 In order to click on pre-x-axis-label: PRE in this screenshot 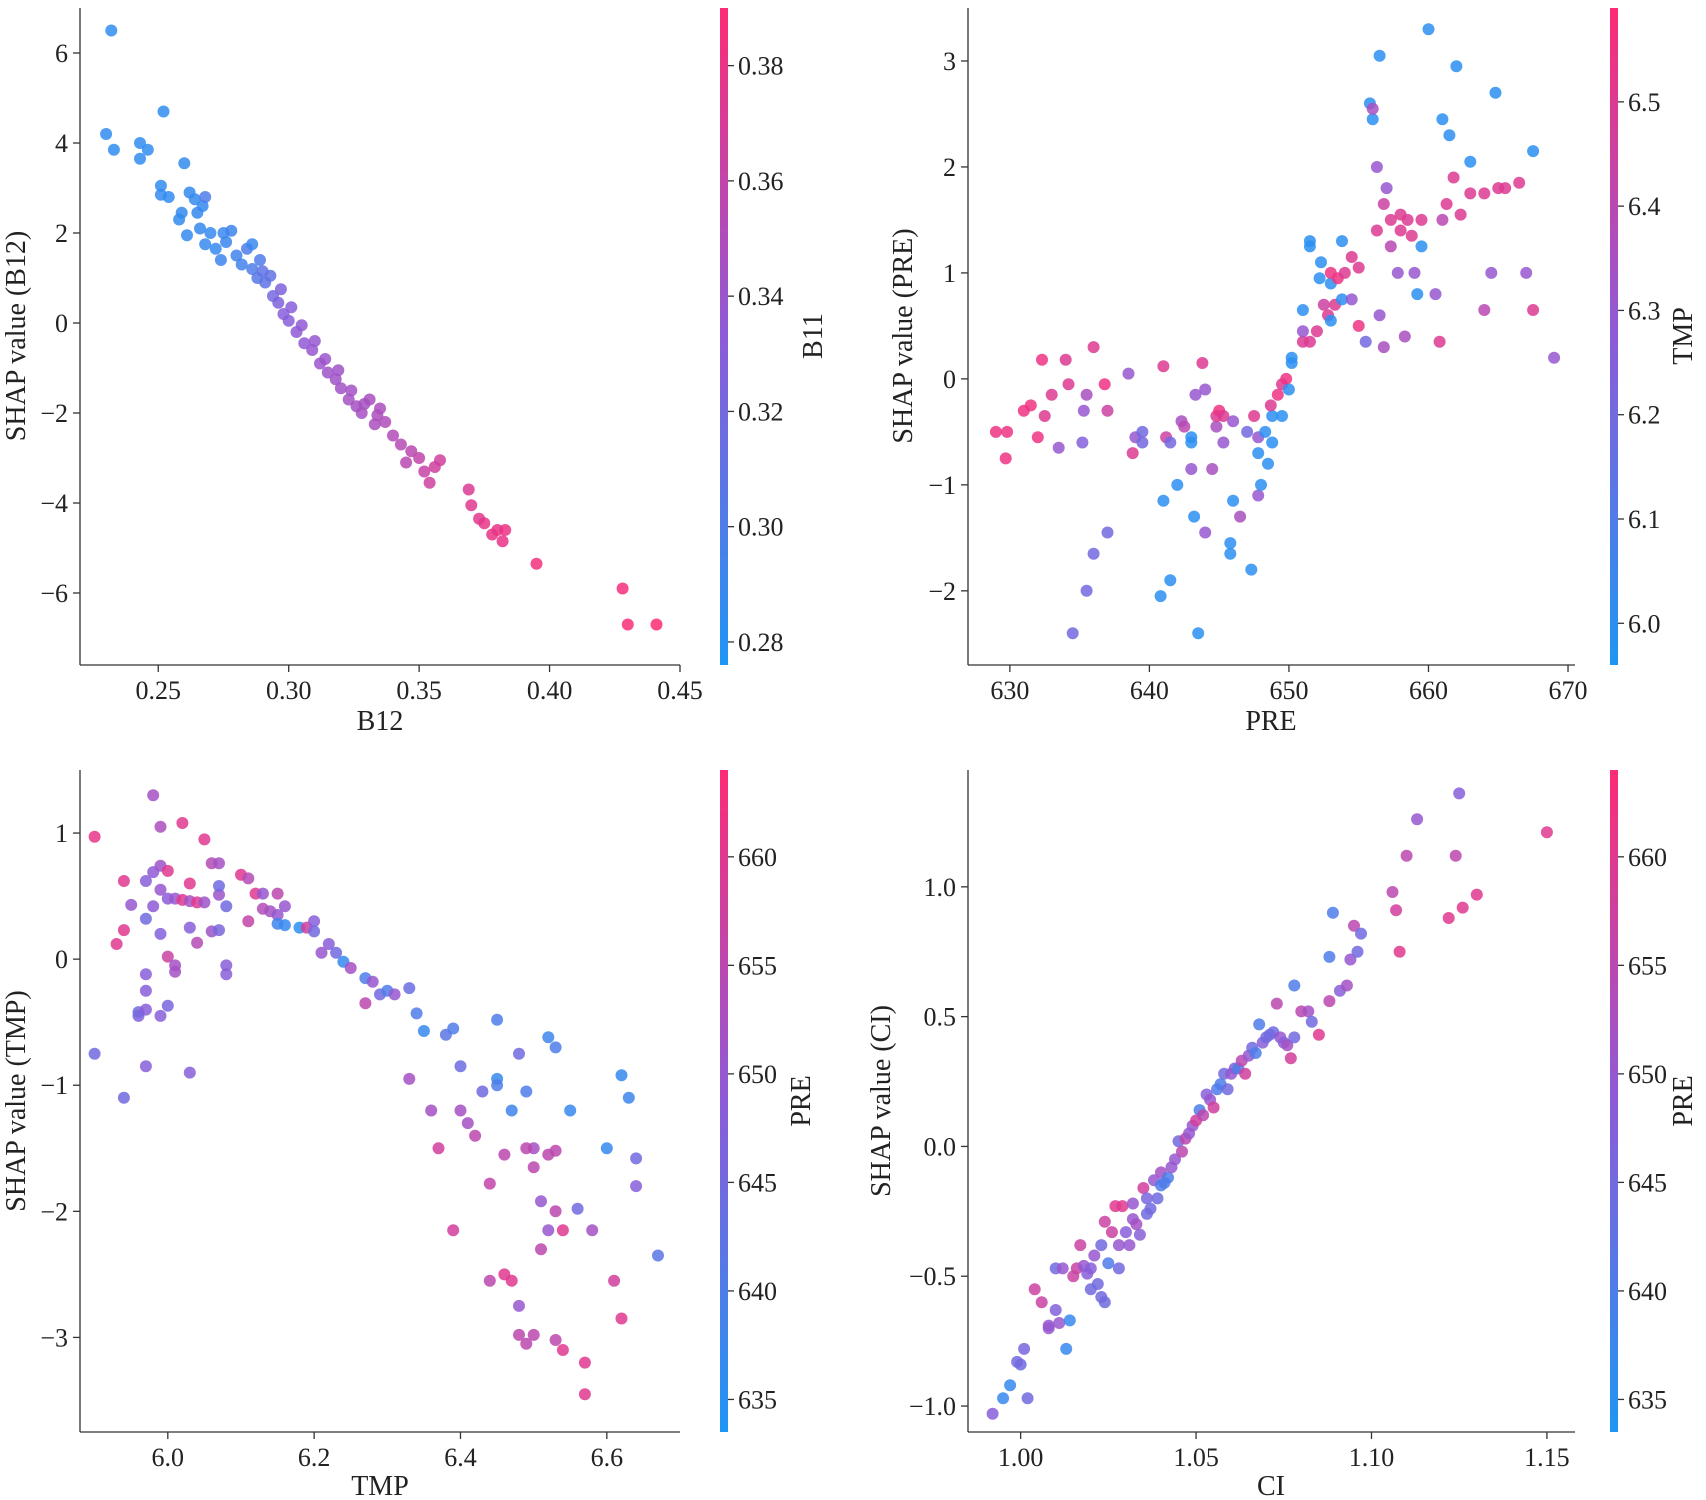, I will do `click(1270, 721)`.